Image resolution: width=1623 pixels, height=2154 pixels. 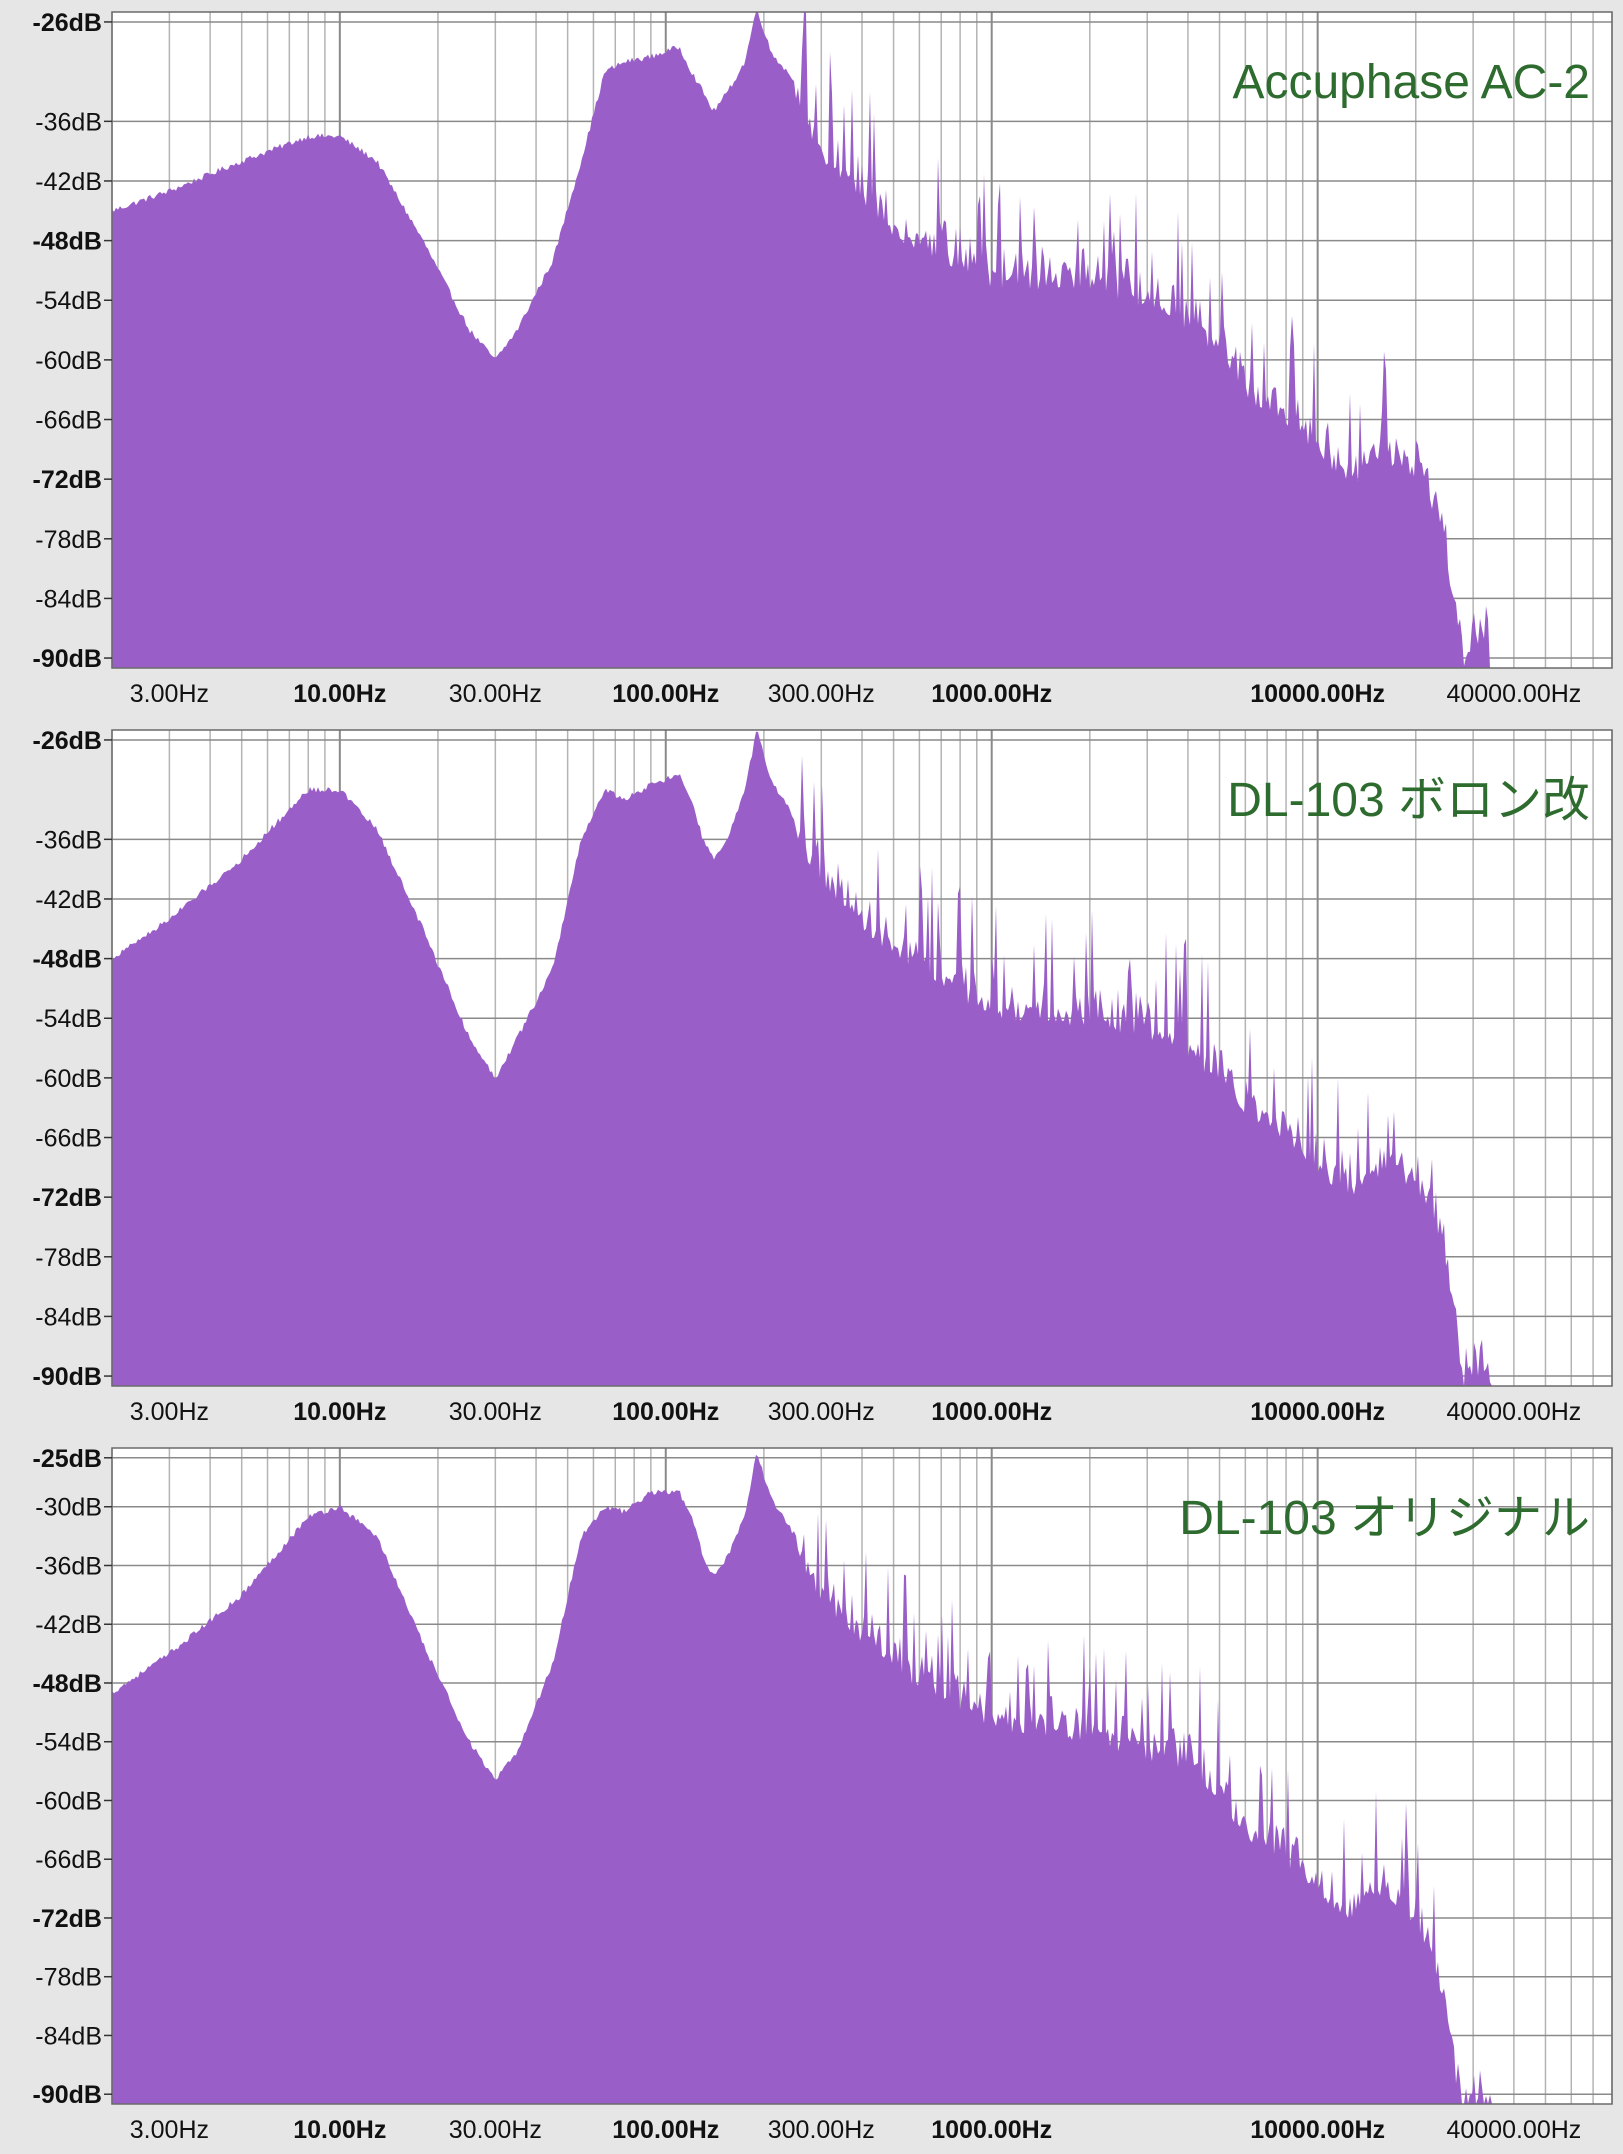 I want to click on panel-title: DL-103 ボロン改, so click(x=1408, y=800).